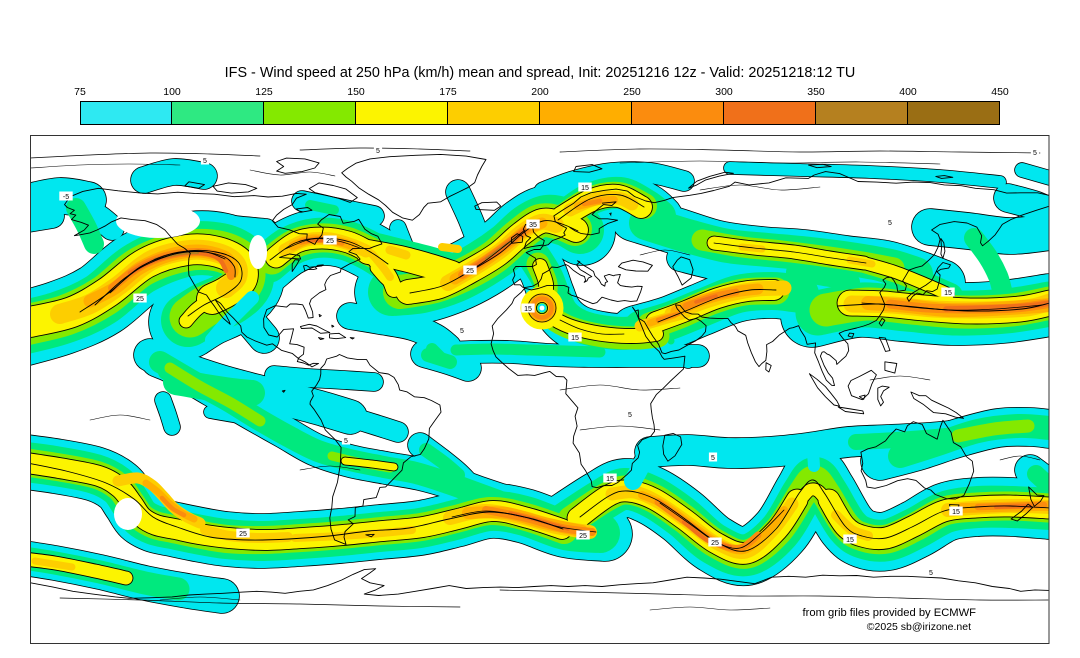  I want to click on svg-text: 35, so click(533, 225).